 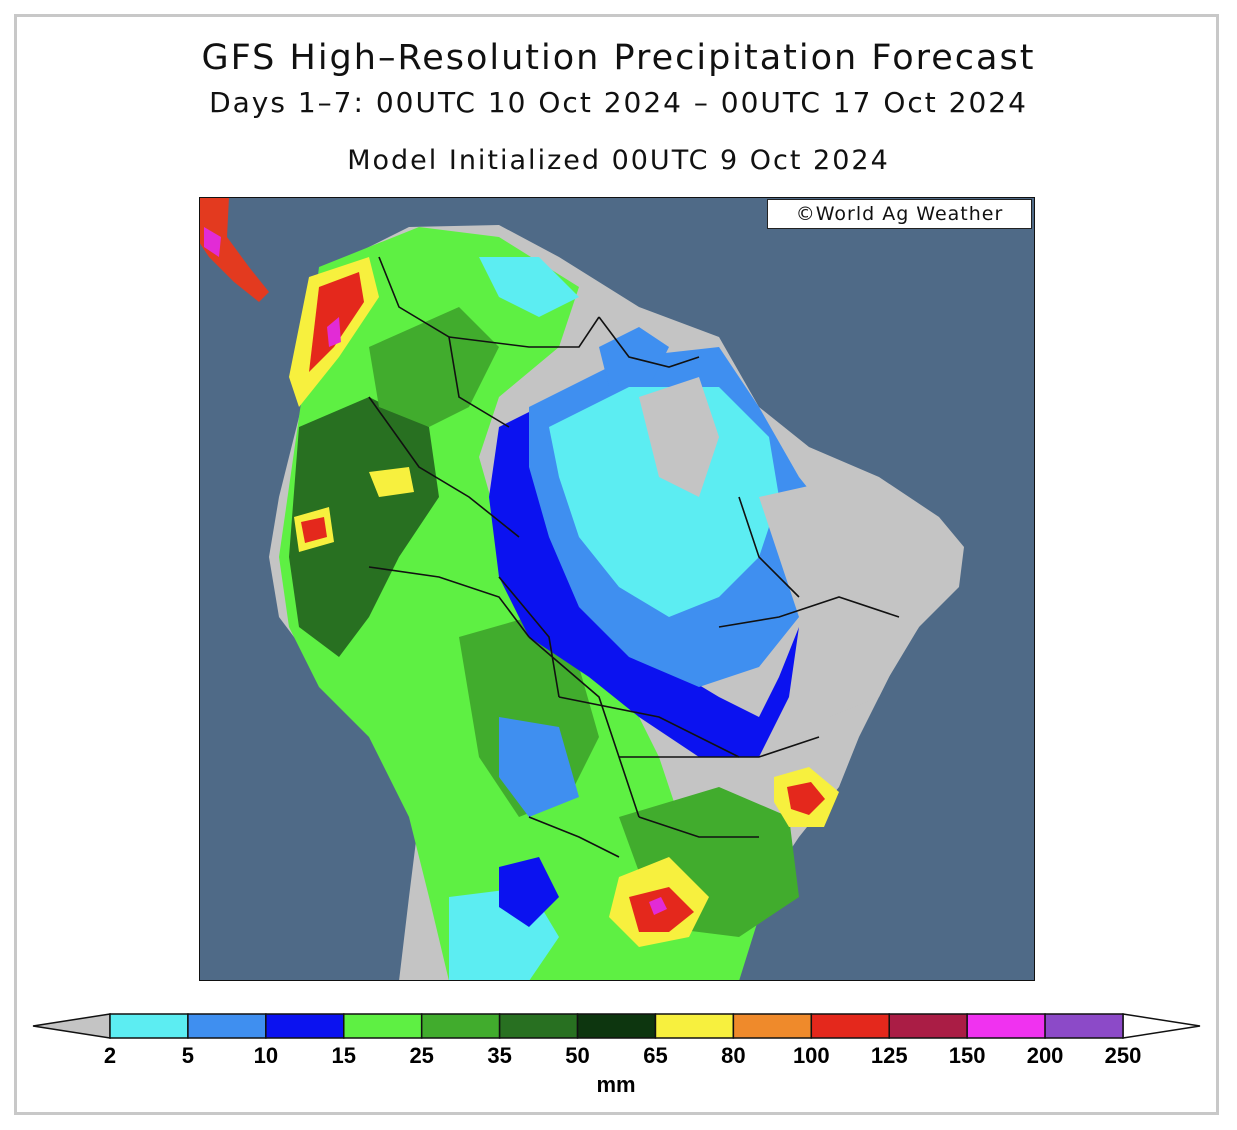 I want to click on colorbar-tick-label: 5, so click(x=188, y=1055).